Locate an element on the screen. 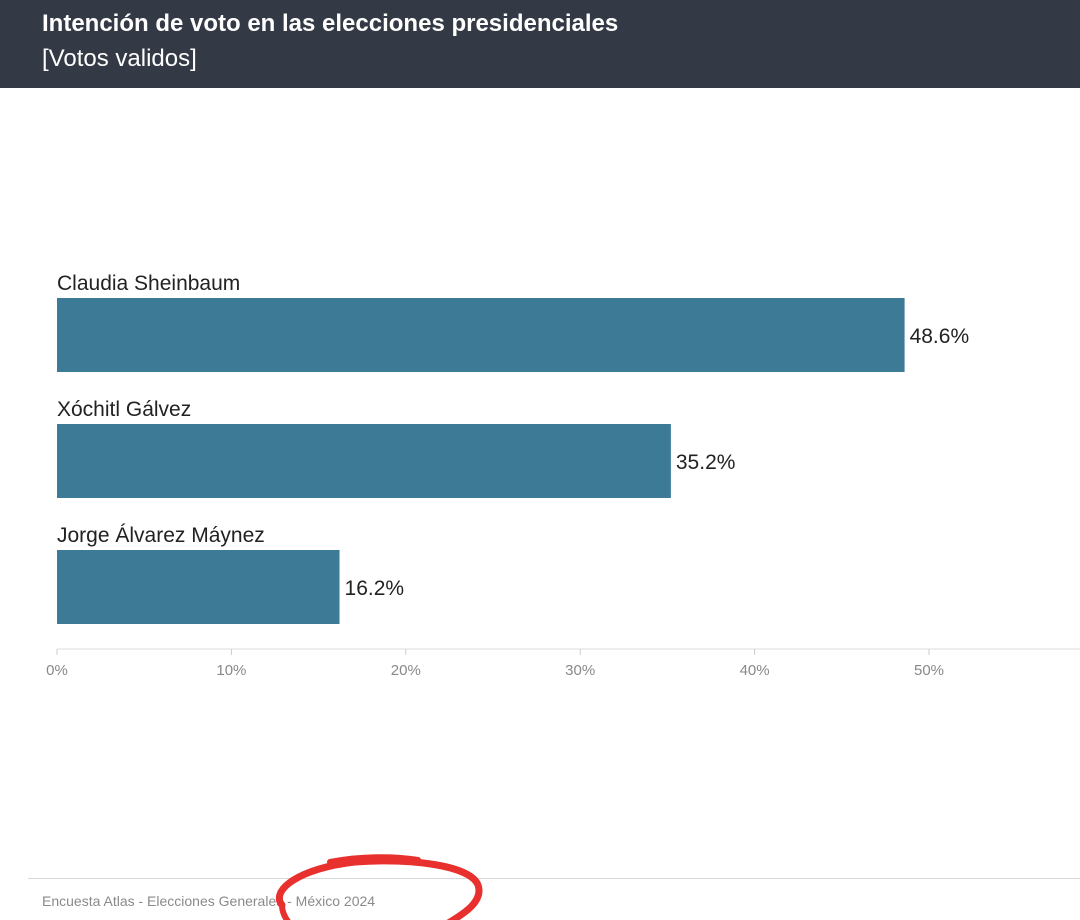 The width and height of the screenshot is (1080, 920). x-tick-label: 10% is located at coordinates (231, 670).